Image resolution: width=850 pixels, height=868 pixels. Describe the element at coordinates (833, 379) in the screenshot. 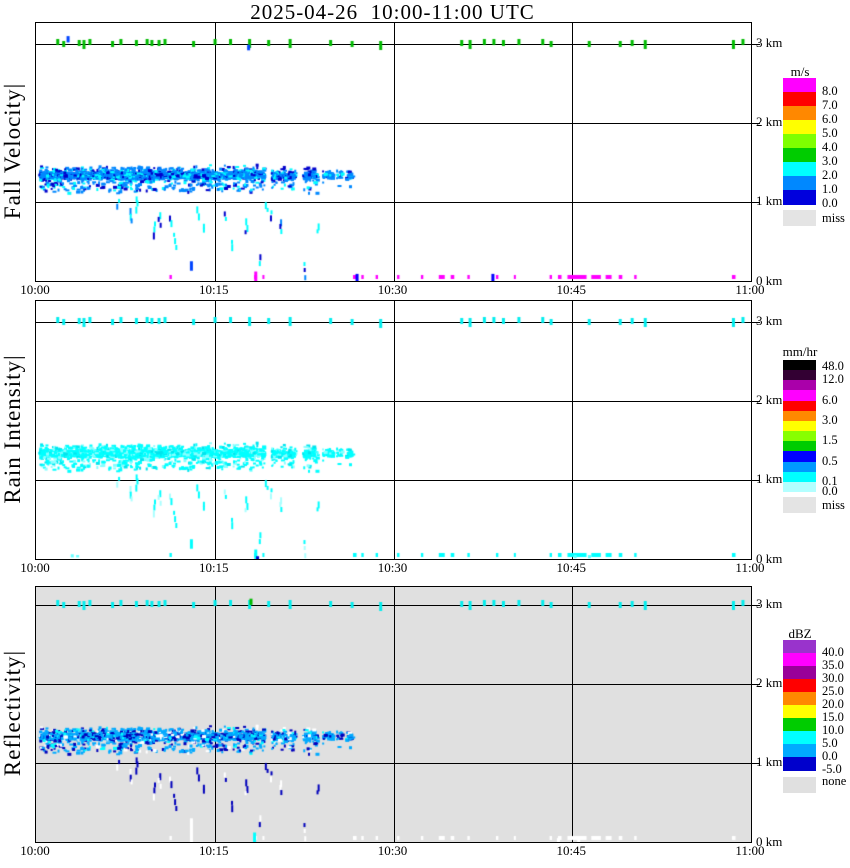

I see `legend-value-label: 12.0` at that location.